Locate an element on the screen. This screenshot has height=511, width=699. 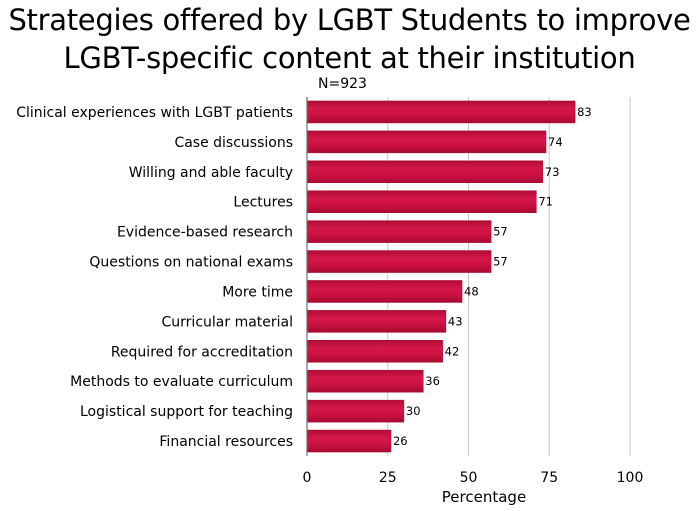
x-tick-label-25: 25 is located at coordinates (388, 478).